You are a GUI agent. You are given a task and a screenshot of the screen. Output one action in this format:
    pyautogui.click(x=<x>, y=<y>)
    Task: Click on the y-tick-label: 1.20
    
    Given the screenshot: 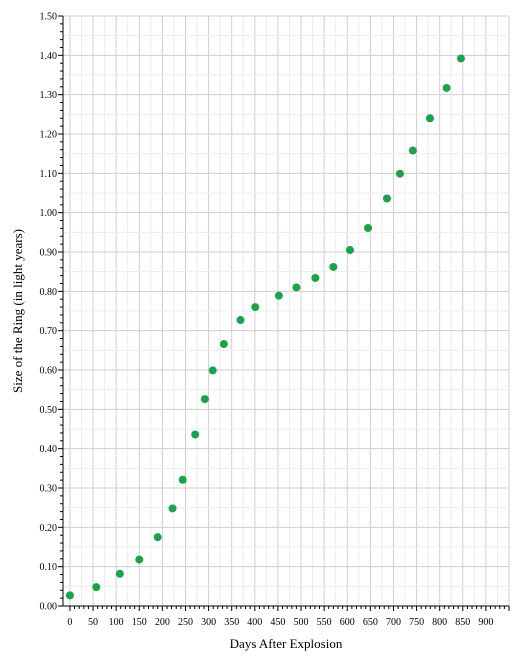 What is the action you would take?
    pyautogui.click(x=49, y=135)
    